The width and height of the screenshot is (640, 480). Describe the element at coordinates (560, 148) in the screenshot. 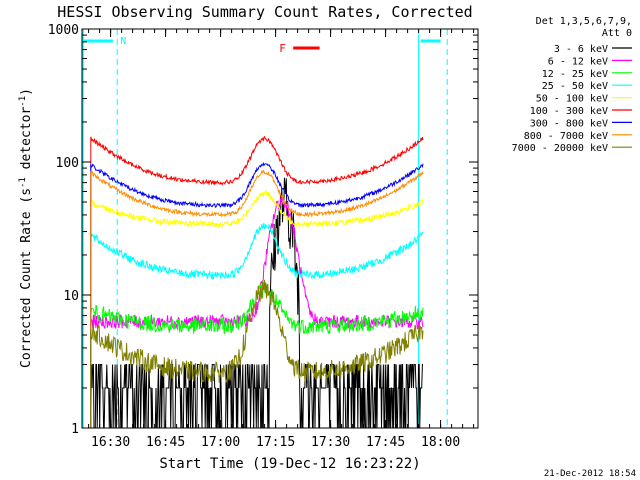

I see `legend-entry-label: 7000 - 20000 keV` at that location.